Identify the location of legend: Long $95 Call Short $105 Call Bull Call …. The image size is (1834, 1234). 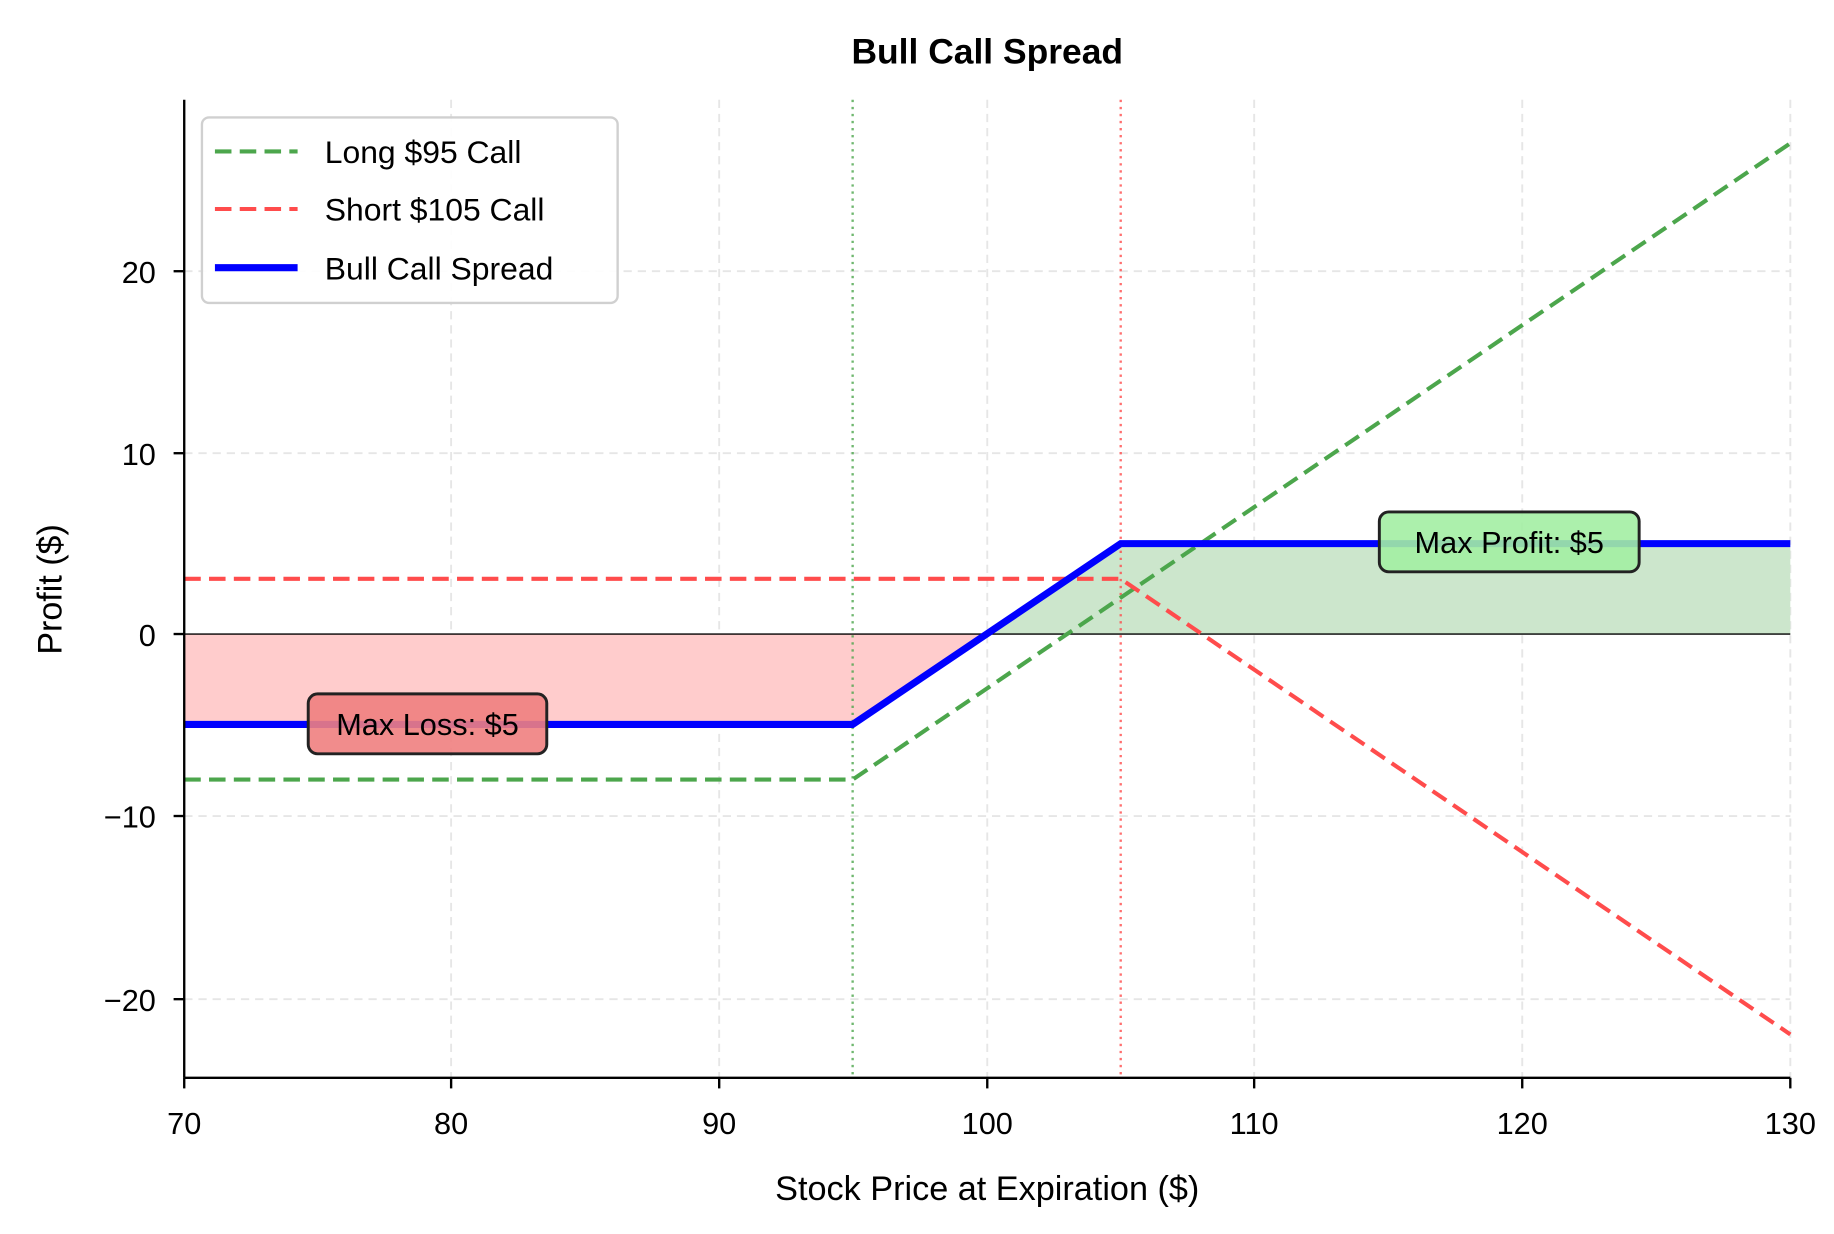
(409, 210).